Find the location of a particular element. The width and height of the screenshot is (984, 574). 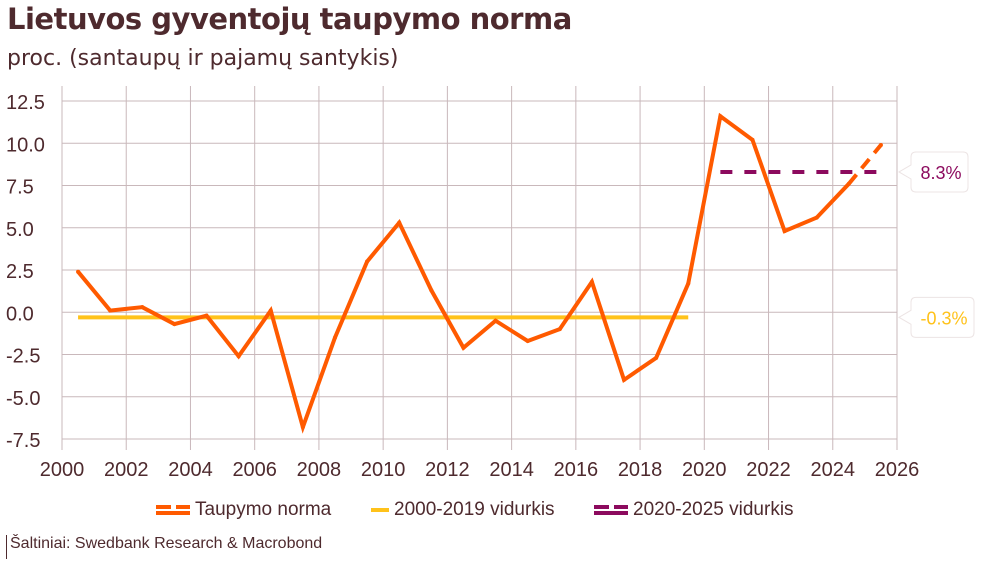

y-tick-label: -2.5 is located at coordinates (23, 357).